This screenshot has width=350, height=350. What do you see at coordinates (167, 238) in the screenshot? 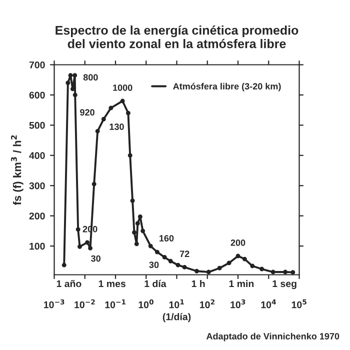
I see `annotation: 160` at bounding box center [167, 238].